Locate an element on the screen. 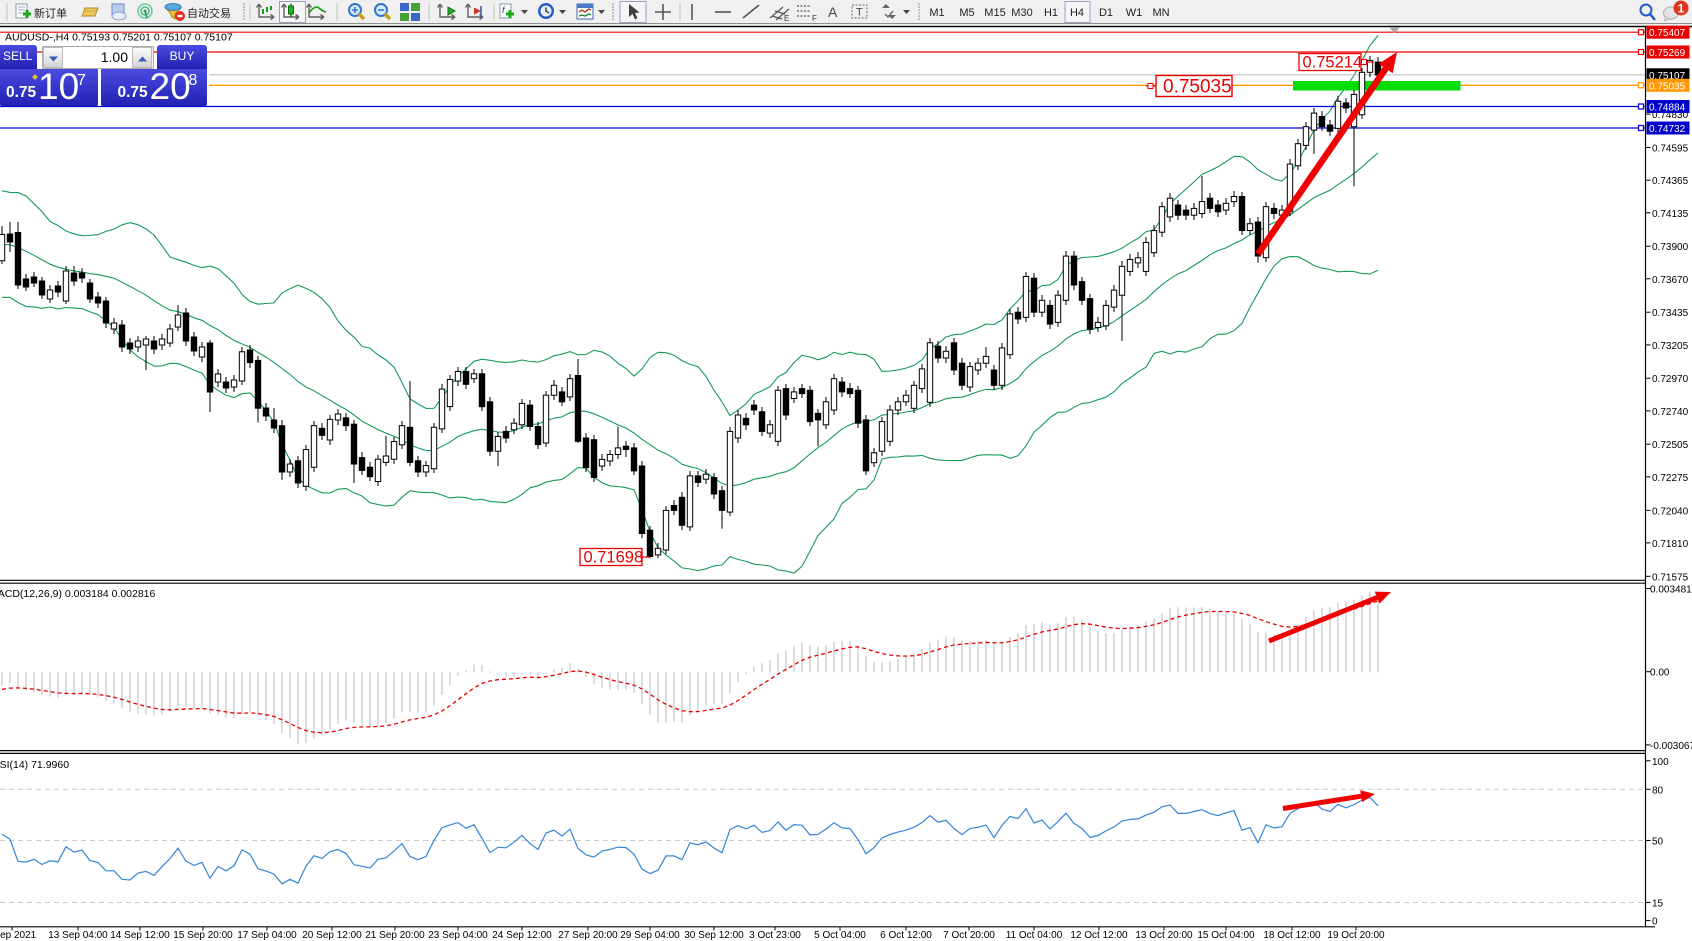  svg-text: MN is located at coordinates (1160, 13).